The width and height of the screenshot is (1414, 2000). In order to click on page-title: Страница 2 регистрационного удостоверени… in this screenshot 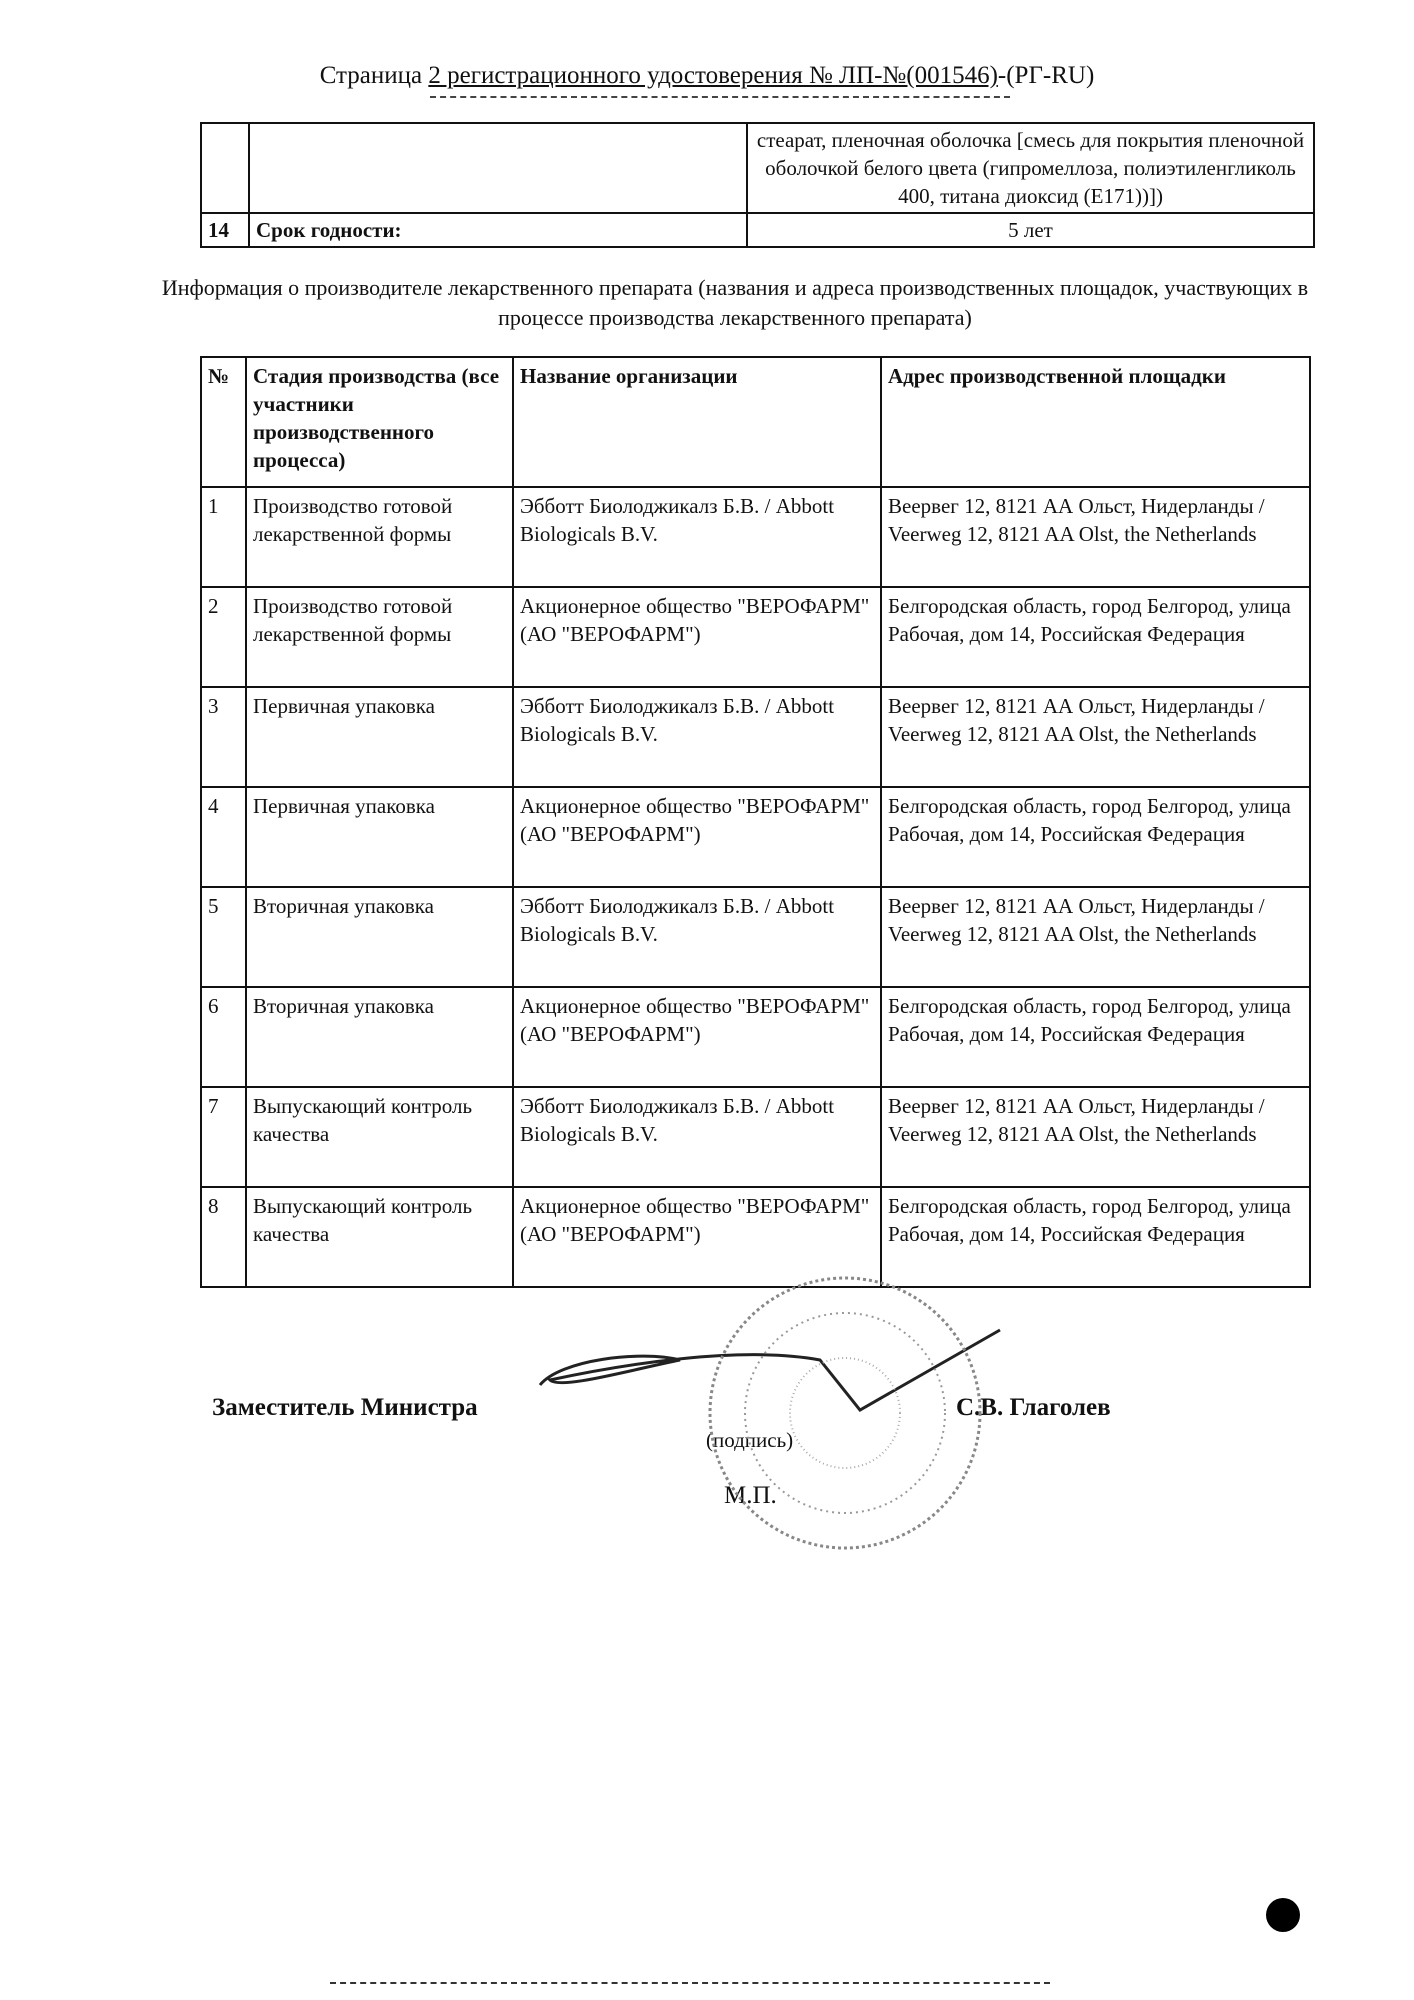, I will do `click(707, 76)`.